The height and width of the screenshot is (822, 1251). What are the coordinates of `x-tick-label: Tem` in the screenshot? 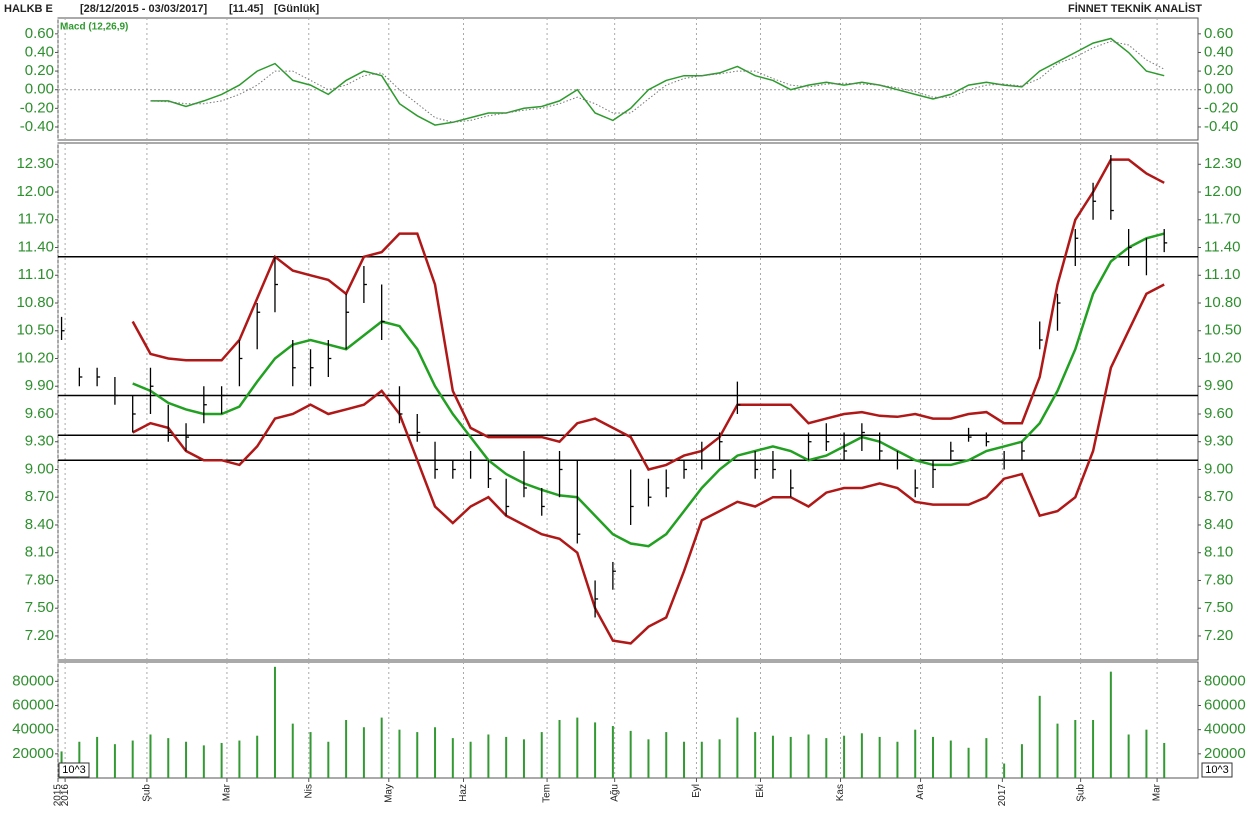 It's located at (547, 793).